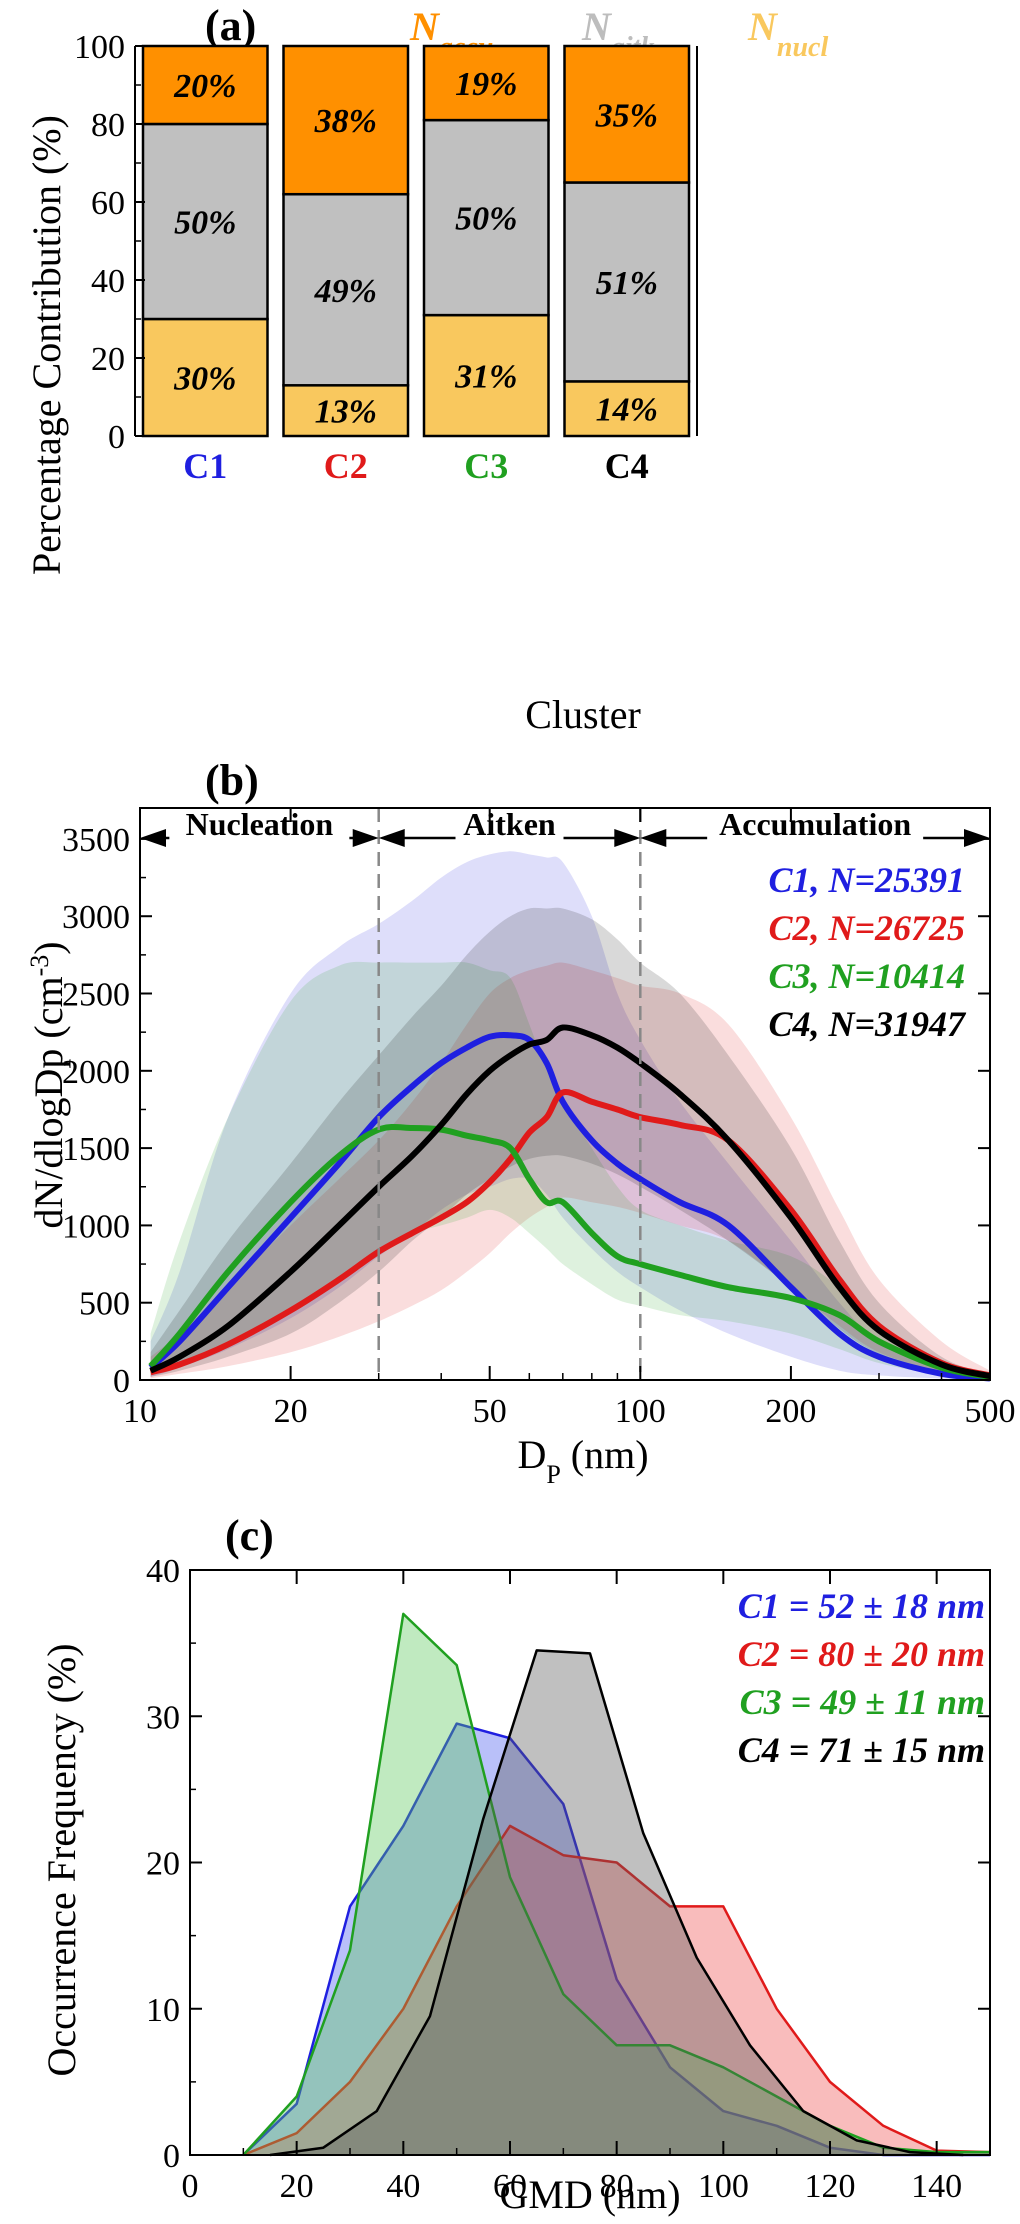 The height and width of the screenshot is (2224, 1020). What do you see at coordinates (861, 1654) in the screenshot?
I see `legend-entry-series-2: C2 = 80 ± 20 nm` at bounding box center [861, 1654].